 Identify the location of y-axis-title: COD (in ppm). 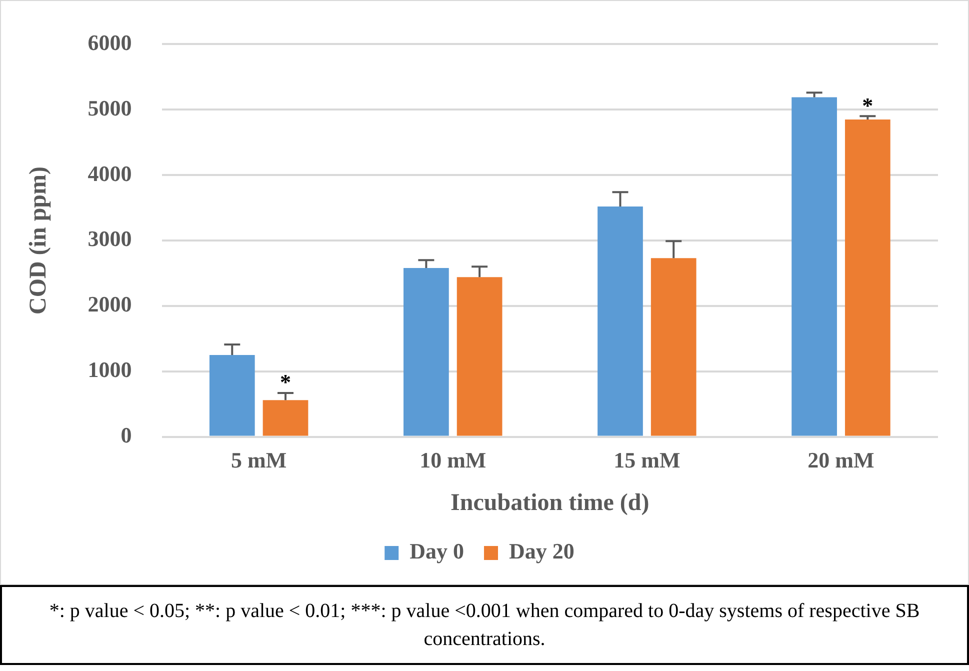
(39, 240).